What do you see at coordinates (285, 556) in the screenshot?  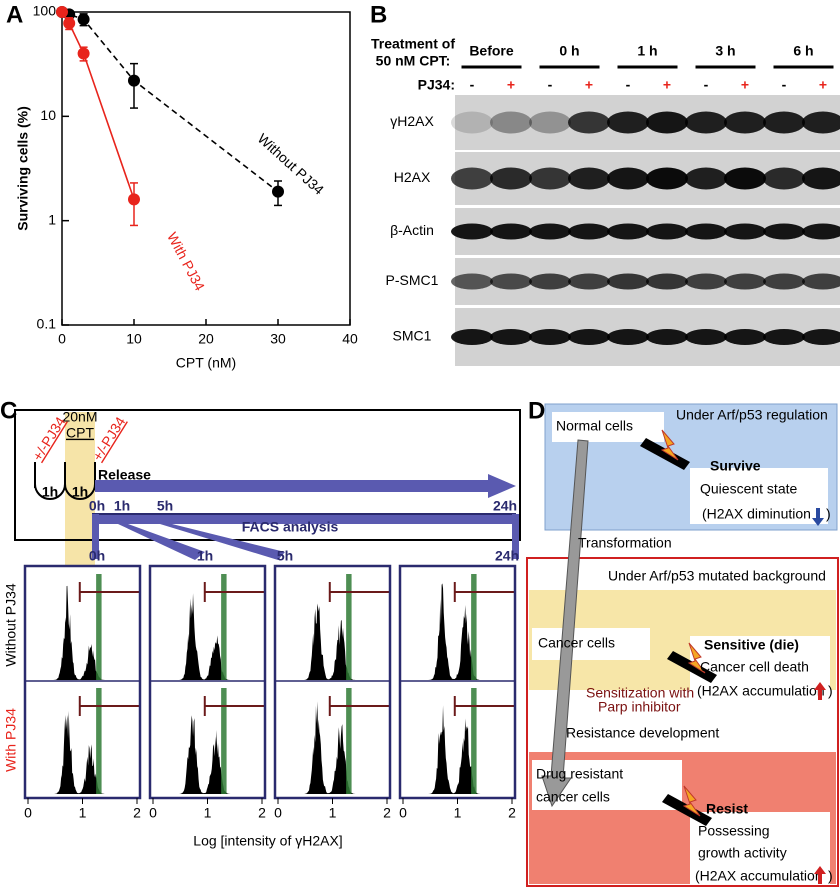 I see `panel-time: 5h` at bounding box center [285, 556].